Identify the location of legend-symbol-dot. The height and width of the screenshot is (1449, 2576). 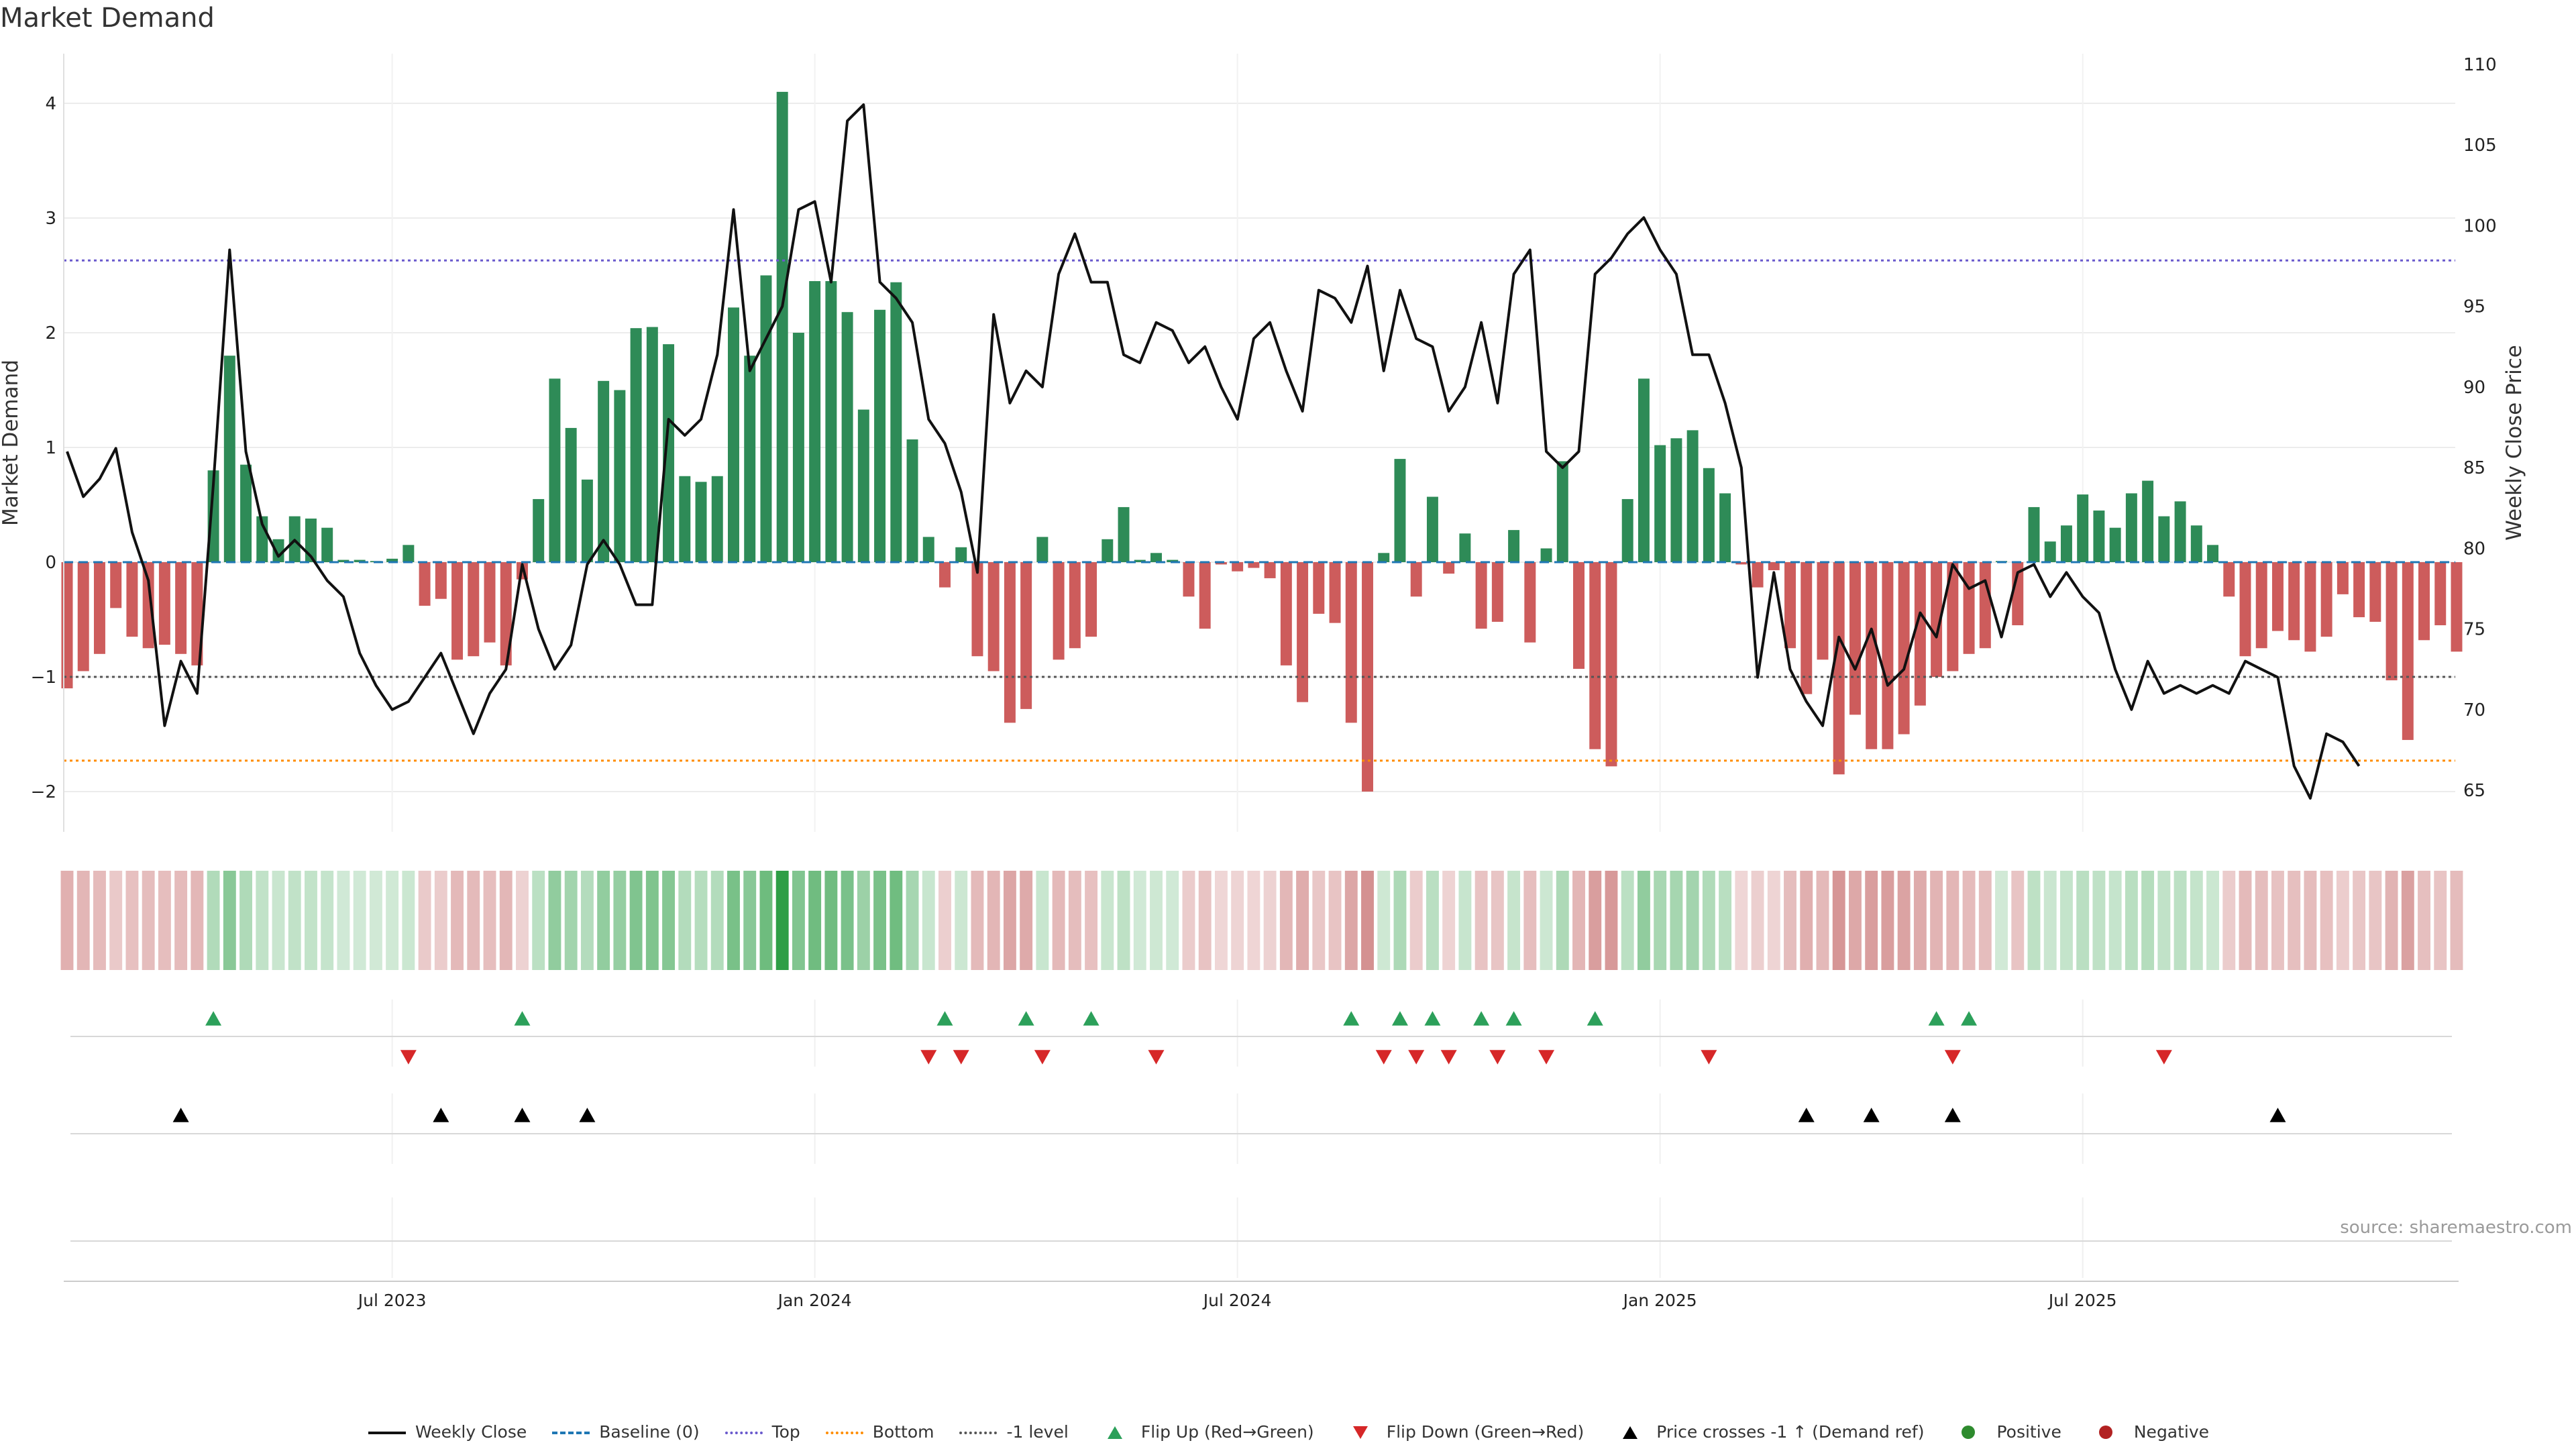
(1968, 1432).